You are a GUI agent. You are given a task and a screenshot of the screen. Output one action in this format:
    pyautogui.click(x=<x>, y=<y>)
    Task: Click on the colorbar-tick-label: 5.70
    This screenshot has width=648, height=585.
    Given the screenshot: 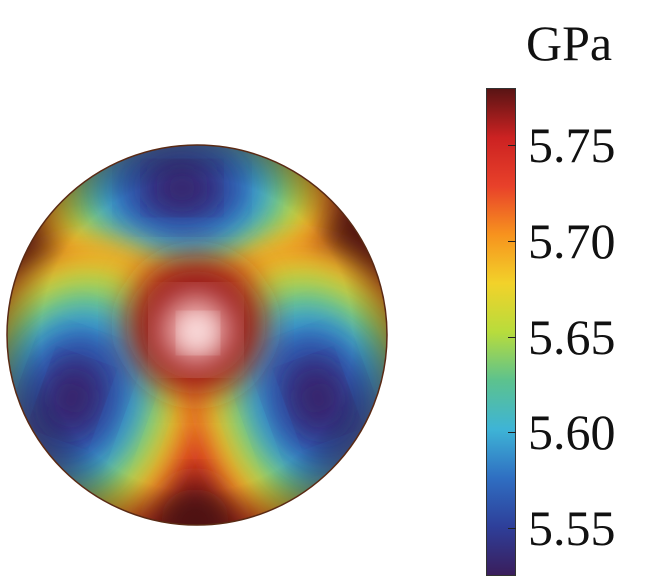 What is the action you would take?
    pyautogui.click(x=572, y=241)
    